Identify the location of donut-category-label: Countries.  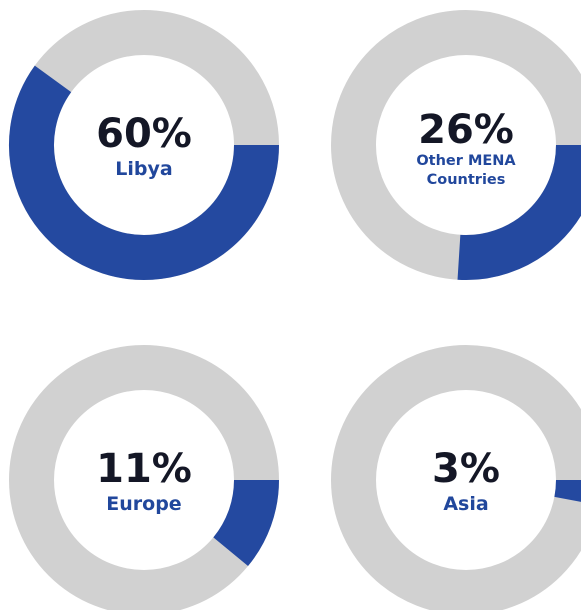
(466, 180).